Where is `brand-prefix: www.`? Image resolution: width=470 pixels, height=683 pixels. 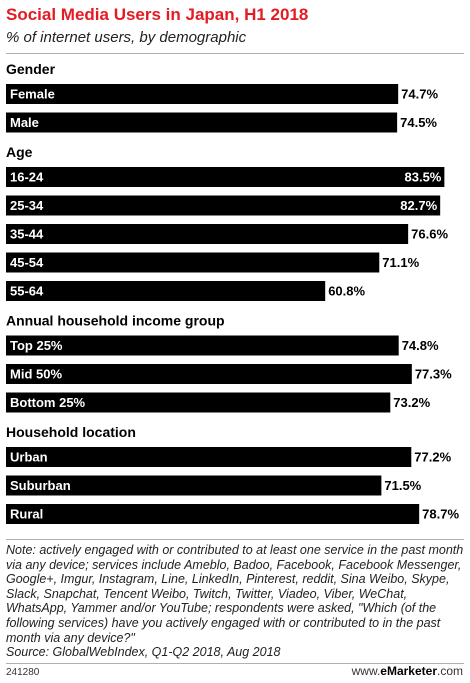 brand-prefix: www. is located at coordinates (366, 671).